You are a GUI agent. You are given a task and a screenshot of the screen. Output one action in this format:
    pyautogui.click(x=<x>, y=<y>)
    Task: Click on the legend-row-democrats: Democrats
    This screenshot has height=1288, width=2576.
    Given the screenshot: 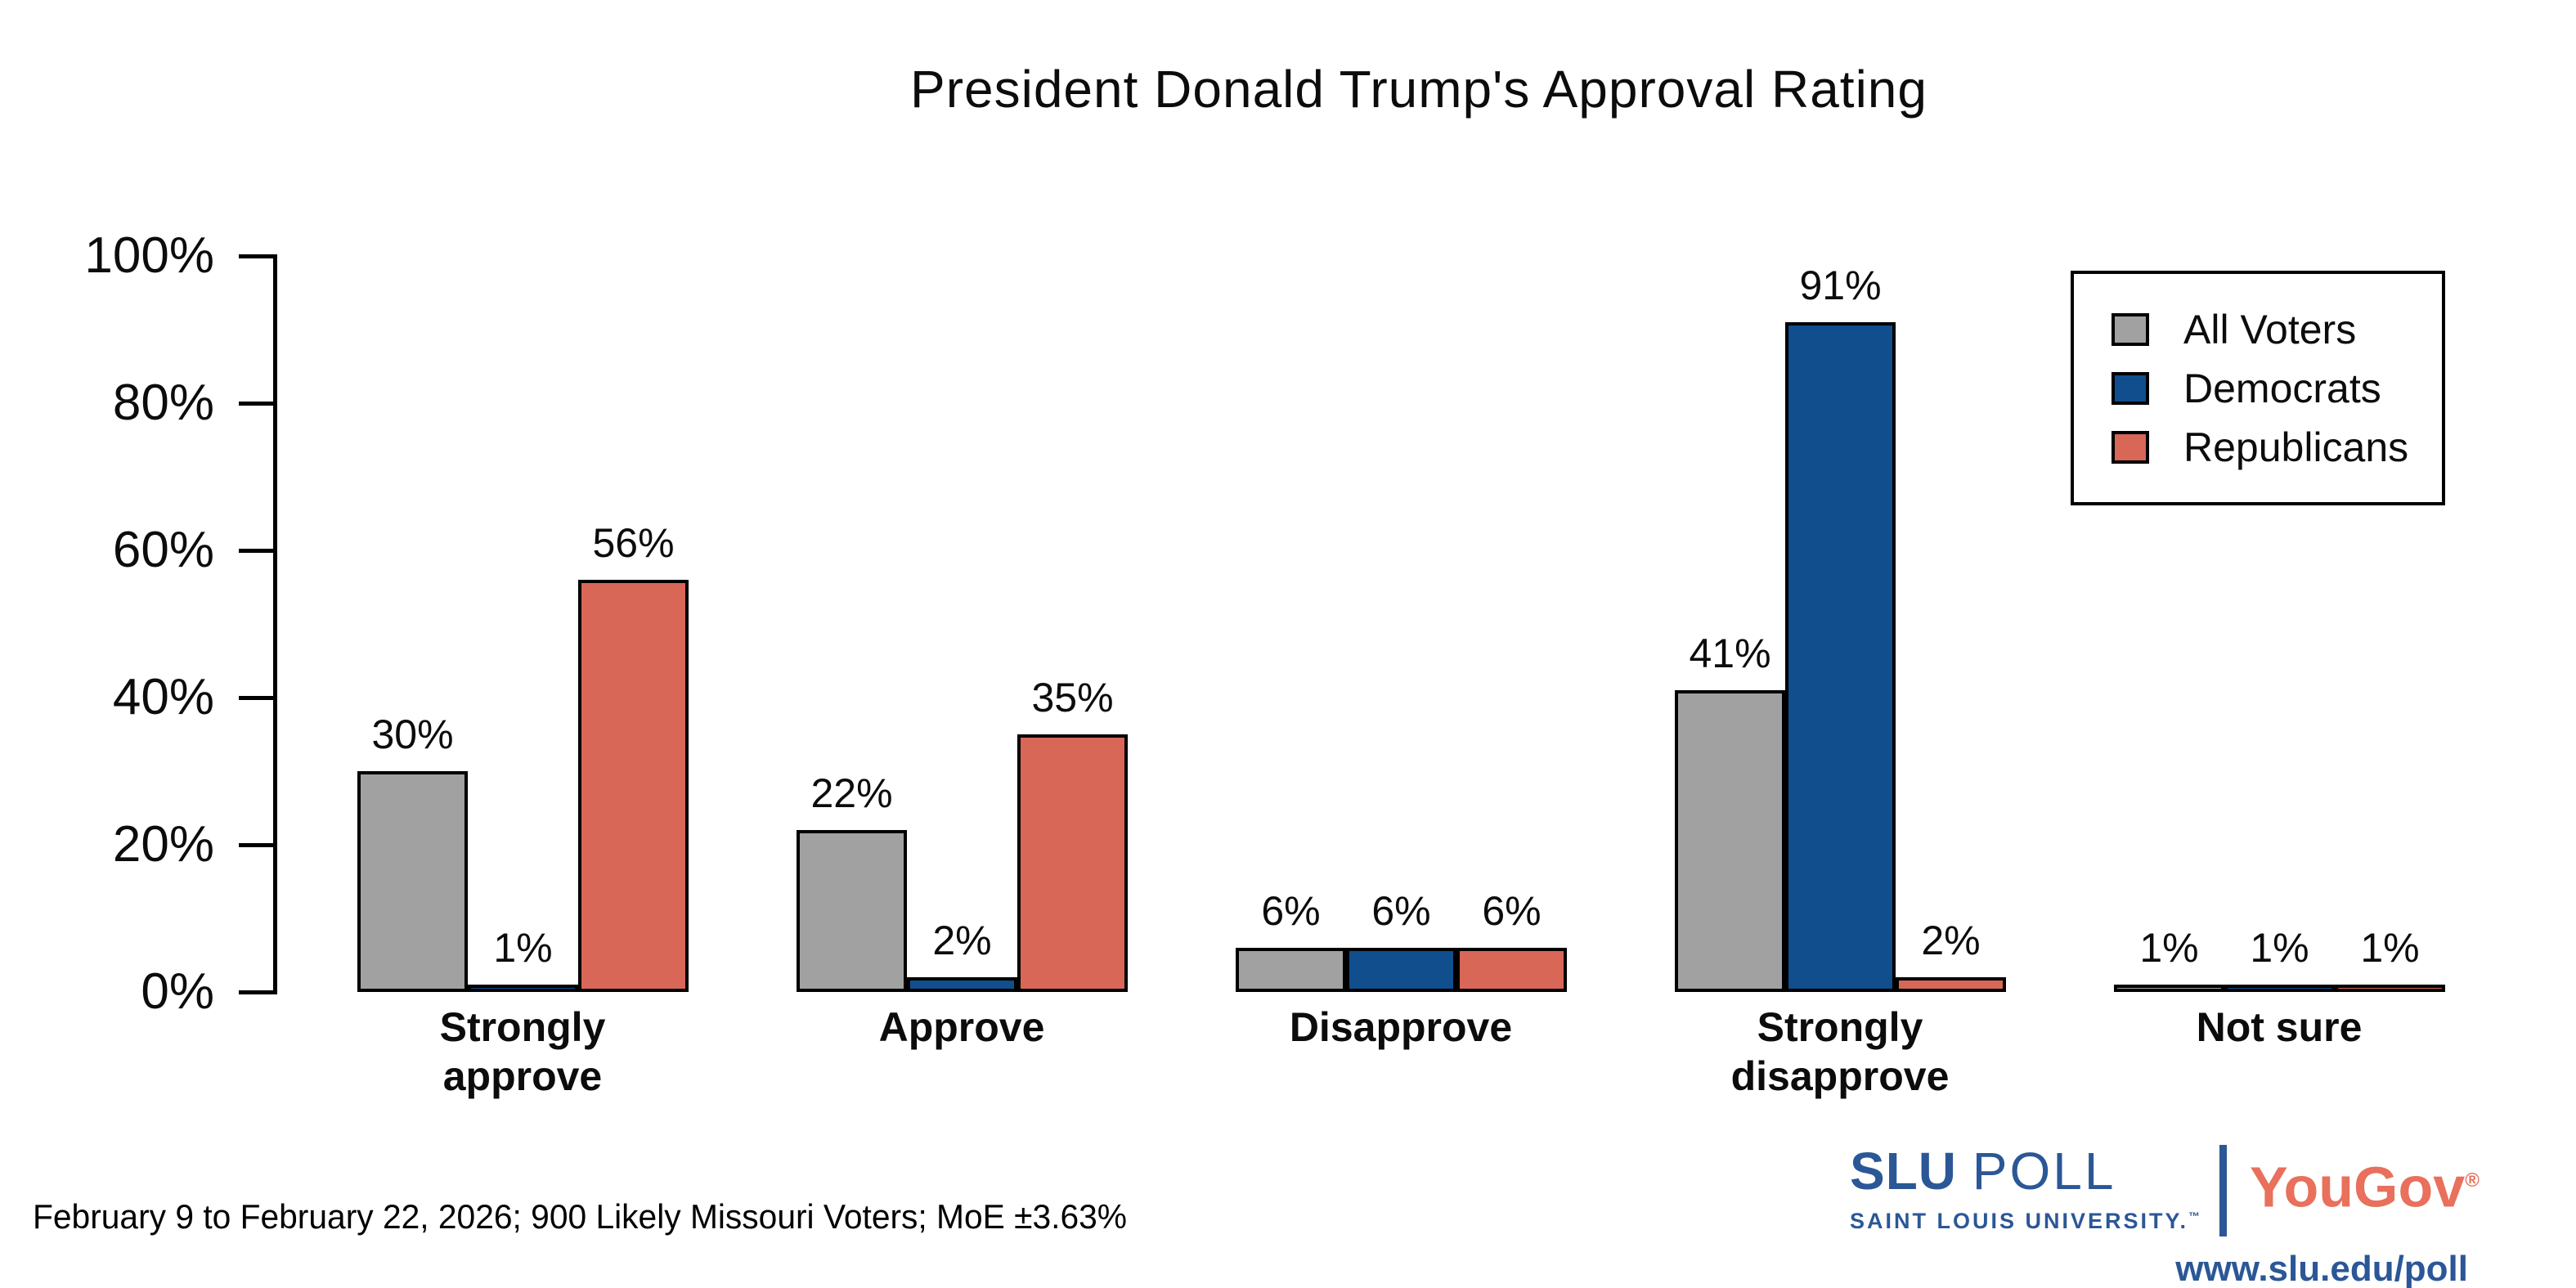 What is the action you would take?
    pyautogui.click(x=2277, y=388)
    